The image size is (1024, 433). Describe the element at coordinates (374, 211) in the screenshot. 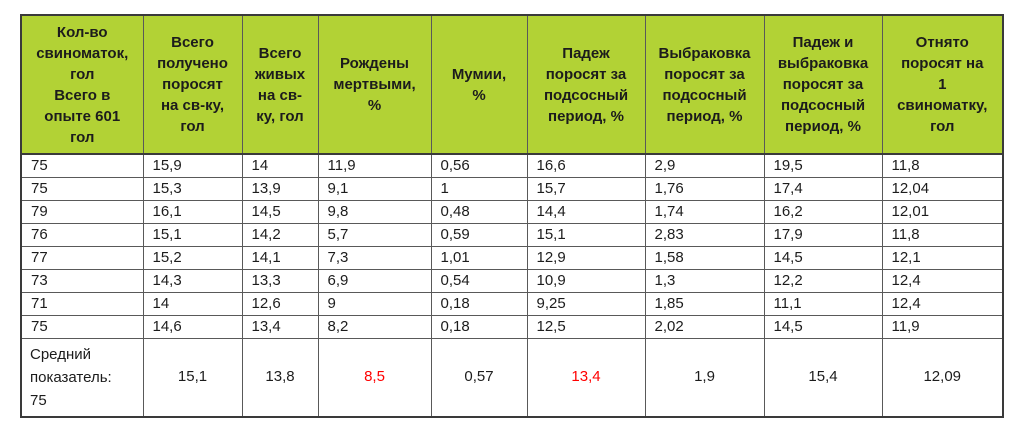

I see `table-cell: 9,8` at that location.